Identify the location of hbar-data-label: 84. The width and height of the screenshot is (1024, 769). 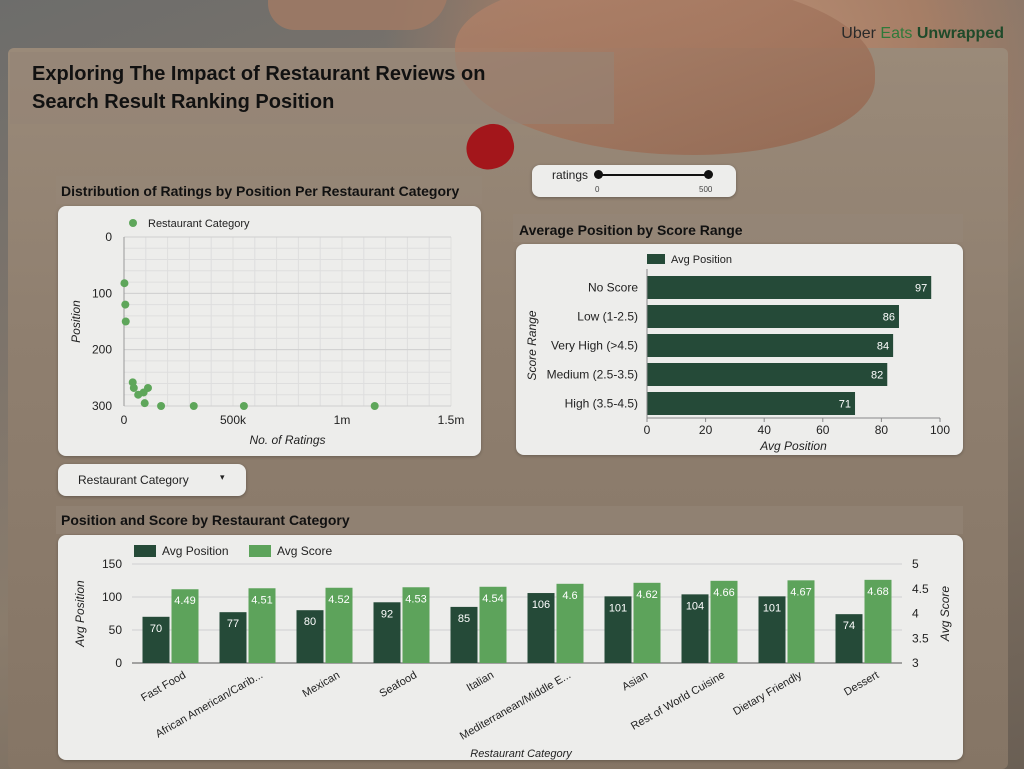
(883, 347).